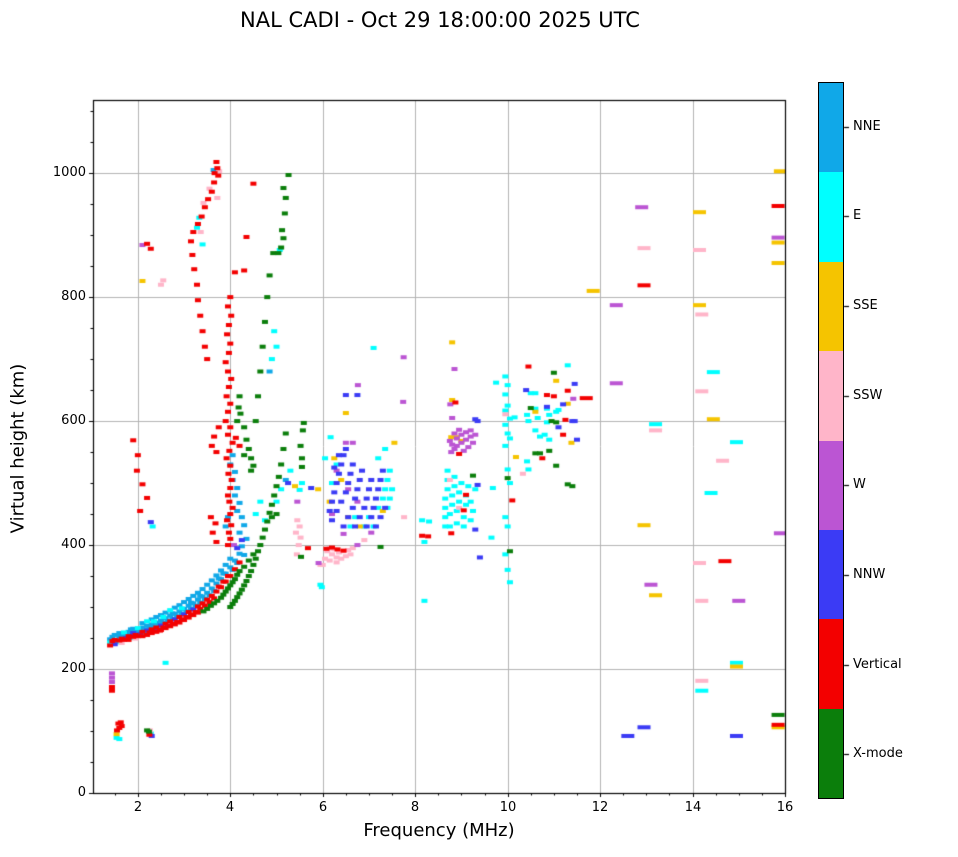 This screenshot has width=958, height=857. I want to click on colorbar-segment-sse, so click(831, 306).